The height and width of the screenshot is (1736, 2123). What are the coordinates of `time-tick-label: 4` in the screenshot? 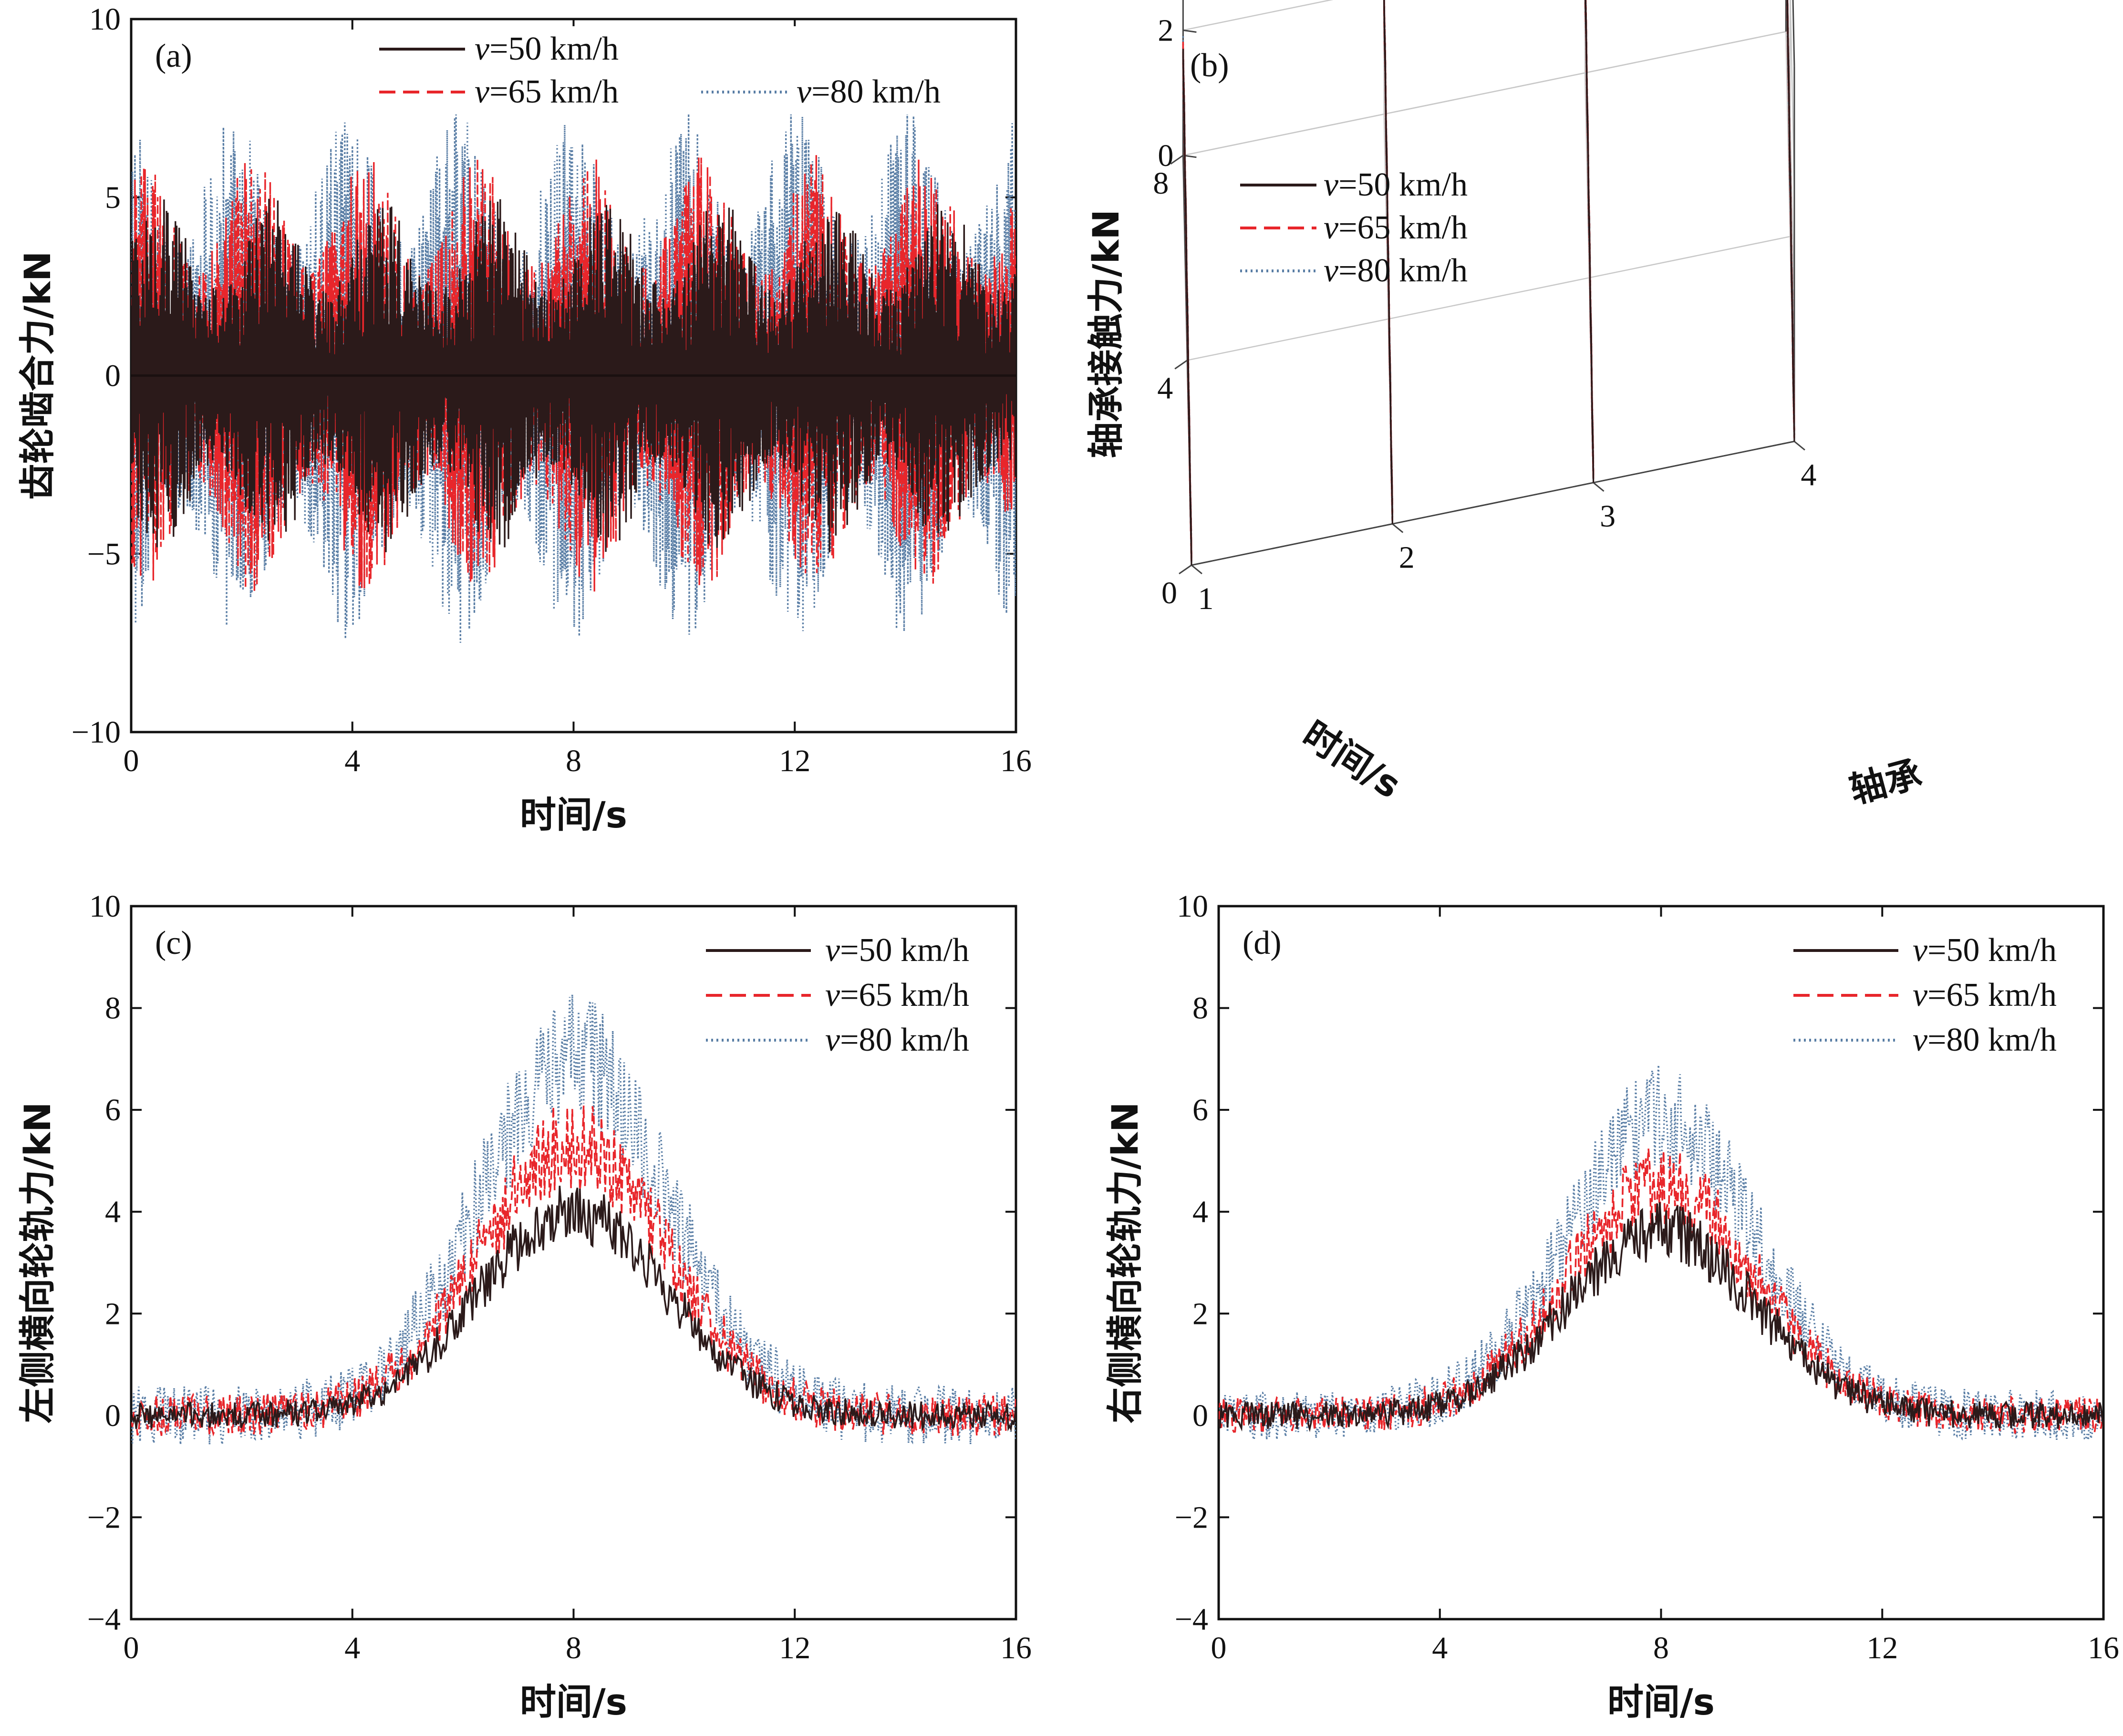 It's located at (1165, 388).